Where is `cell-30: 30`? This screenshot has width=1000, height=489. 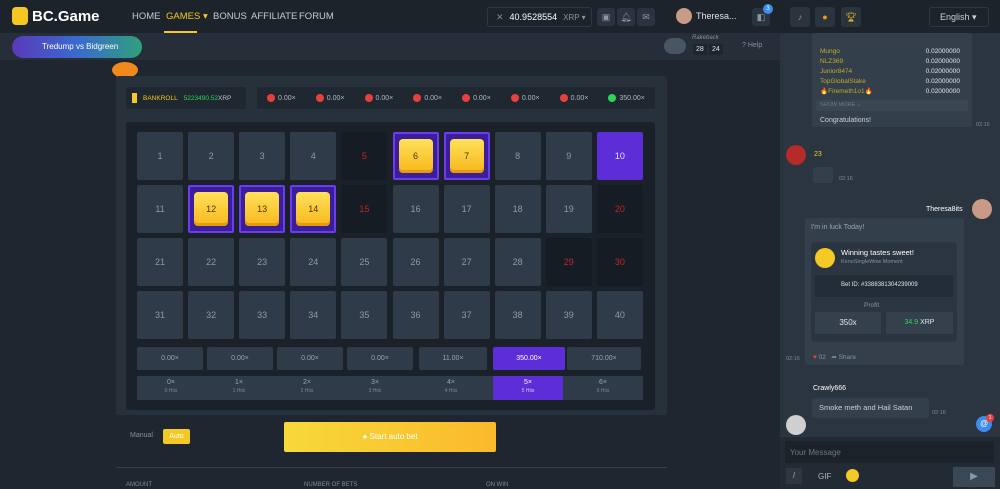
cell-30: 30 is located at coordinates (619, 262).